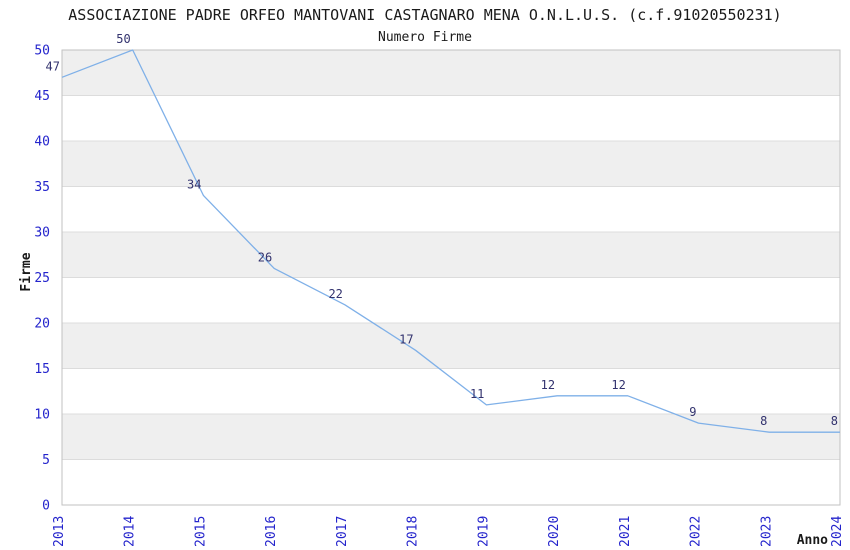 The width and height of the screenshot is (850, 550). What do you see at coordinates (406, 339) in the screenshot?
I see `point-value-label: 17` at bounding box center [406, 339].